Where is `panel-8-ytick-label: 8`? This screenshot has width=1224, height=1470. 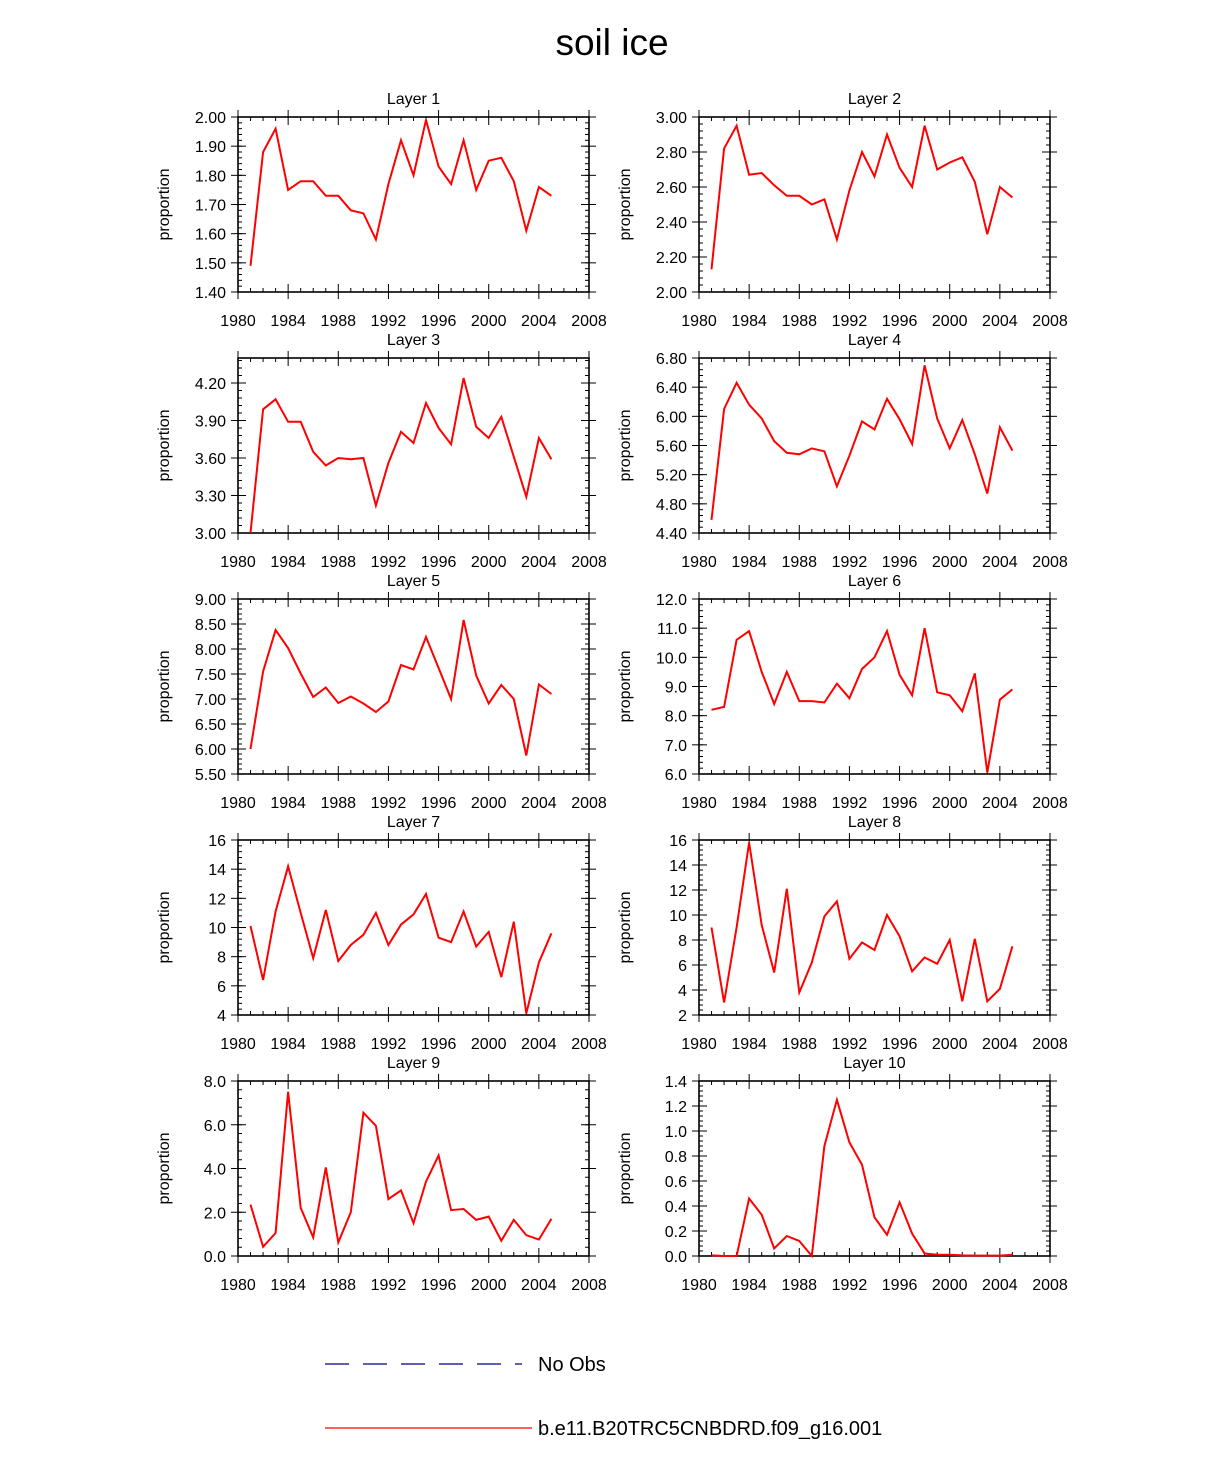 panel-8-ytick-label: 8 is located at coordinates (682, 941).